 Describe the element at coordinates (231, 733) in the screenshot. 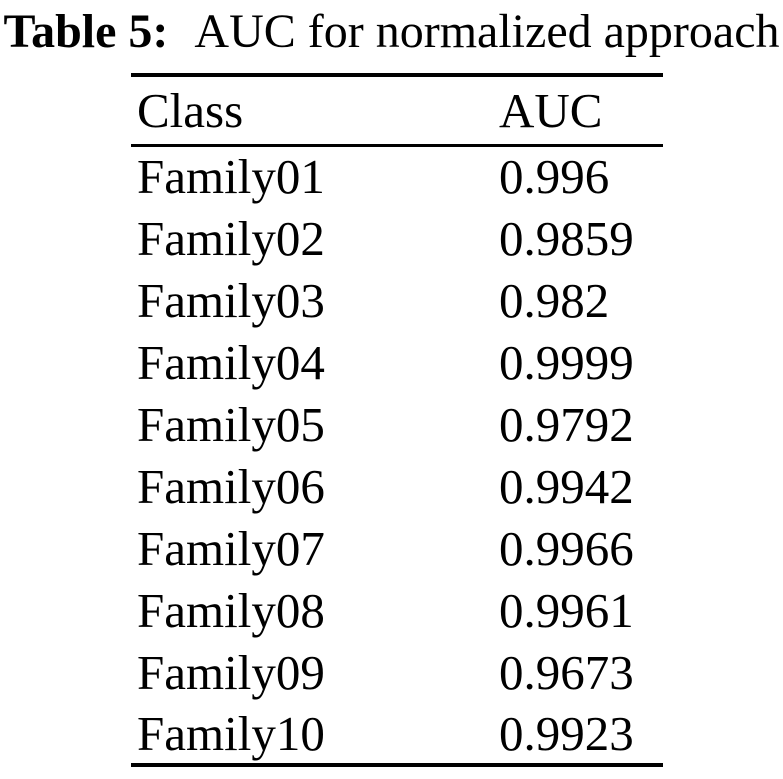

I see `class-cell: Family10` at that location.